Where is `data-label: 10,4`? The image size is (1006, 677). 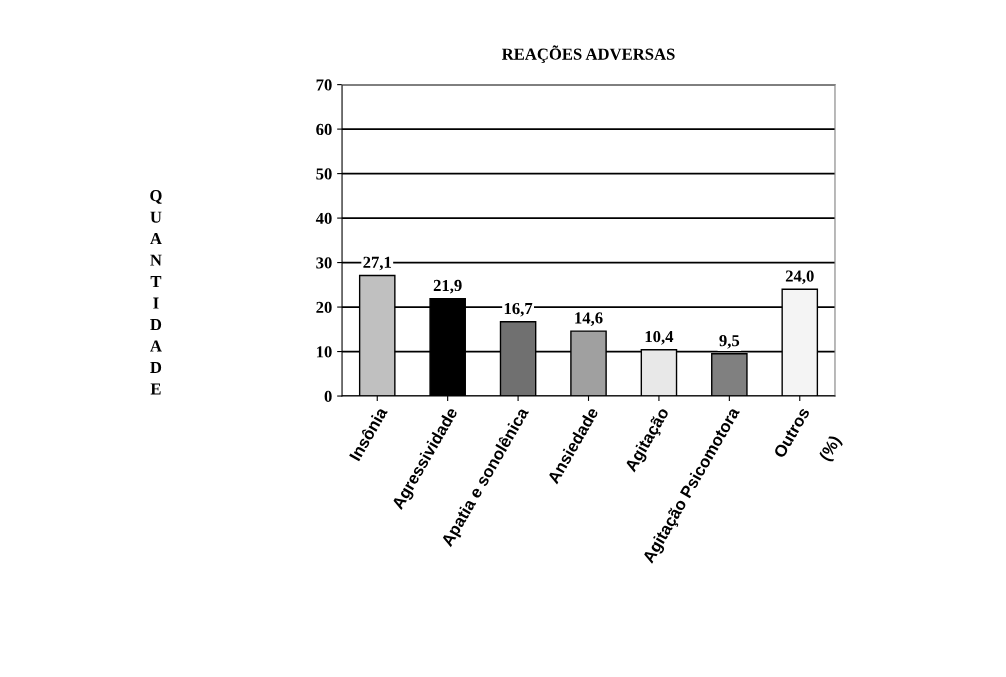
data-label: 10,4 is located at coordinates (659, 337).